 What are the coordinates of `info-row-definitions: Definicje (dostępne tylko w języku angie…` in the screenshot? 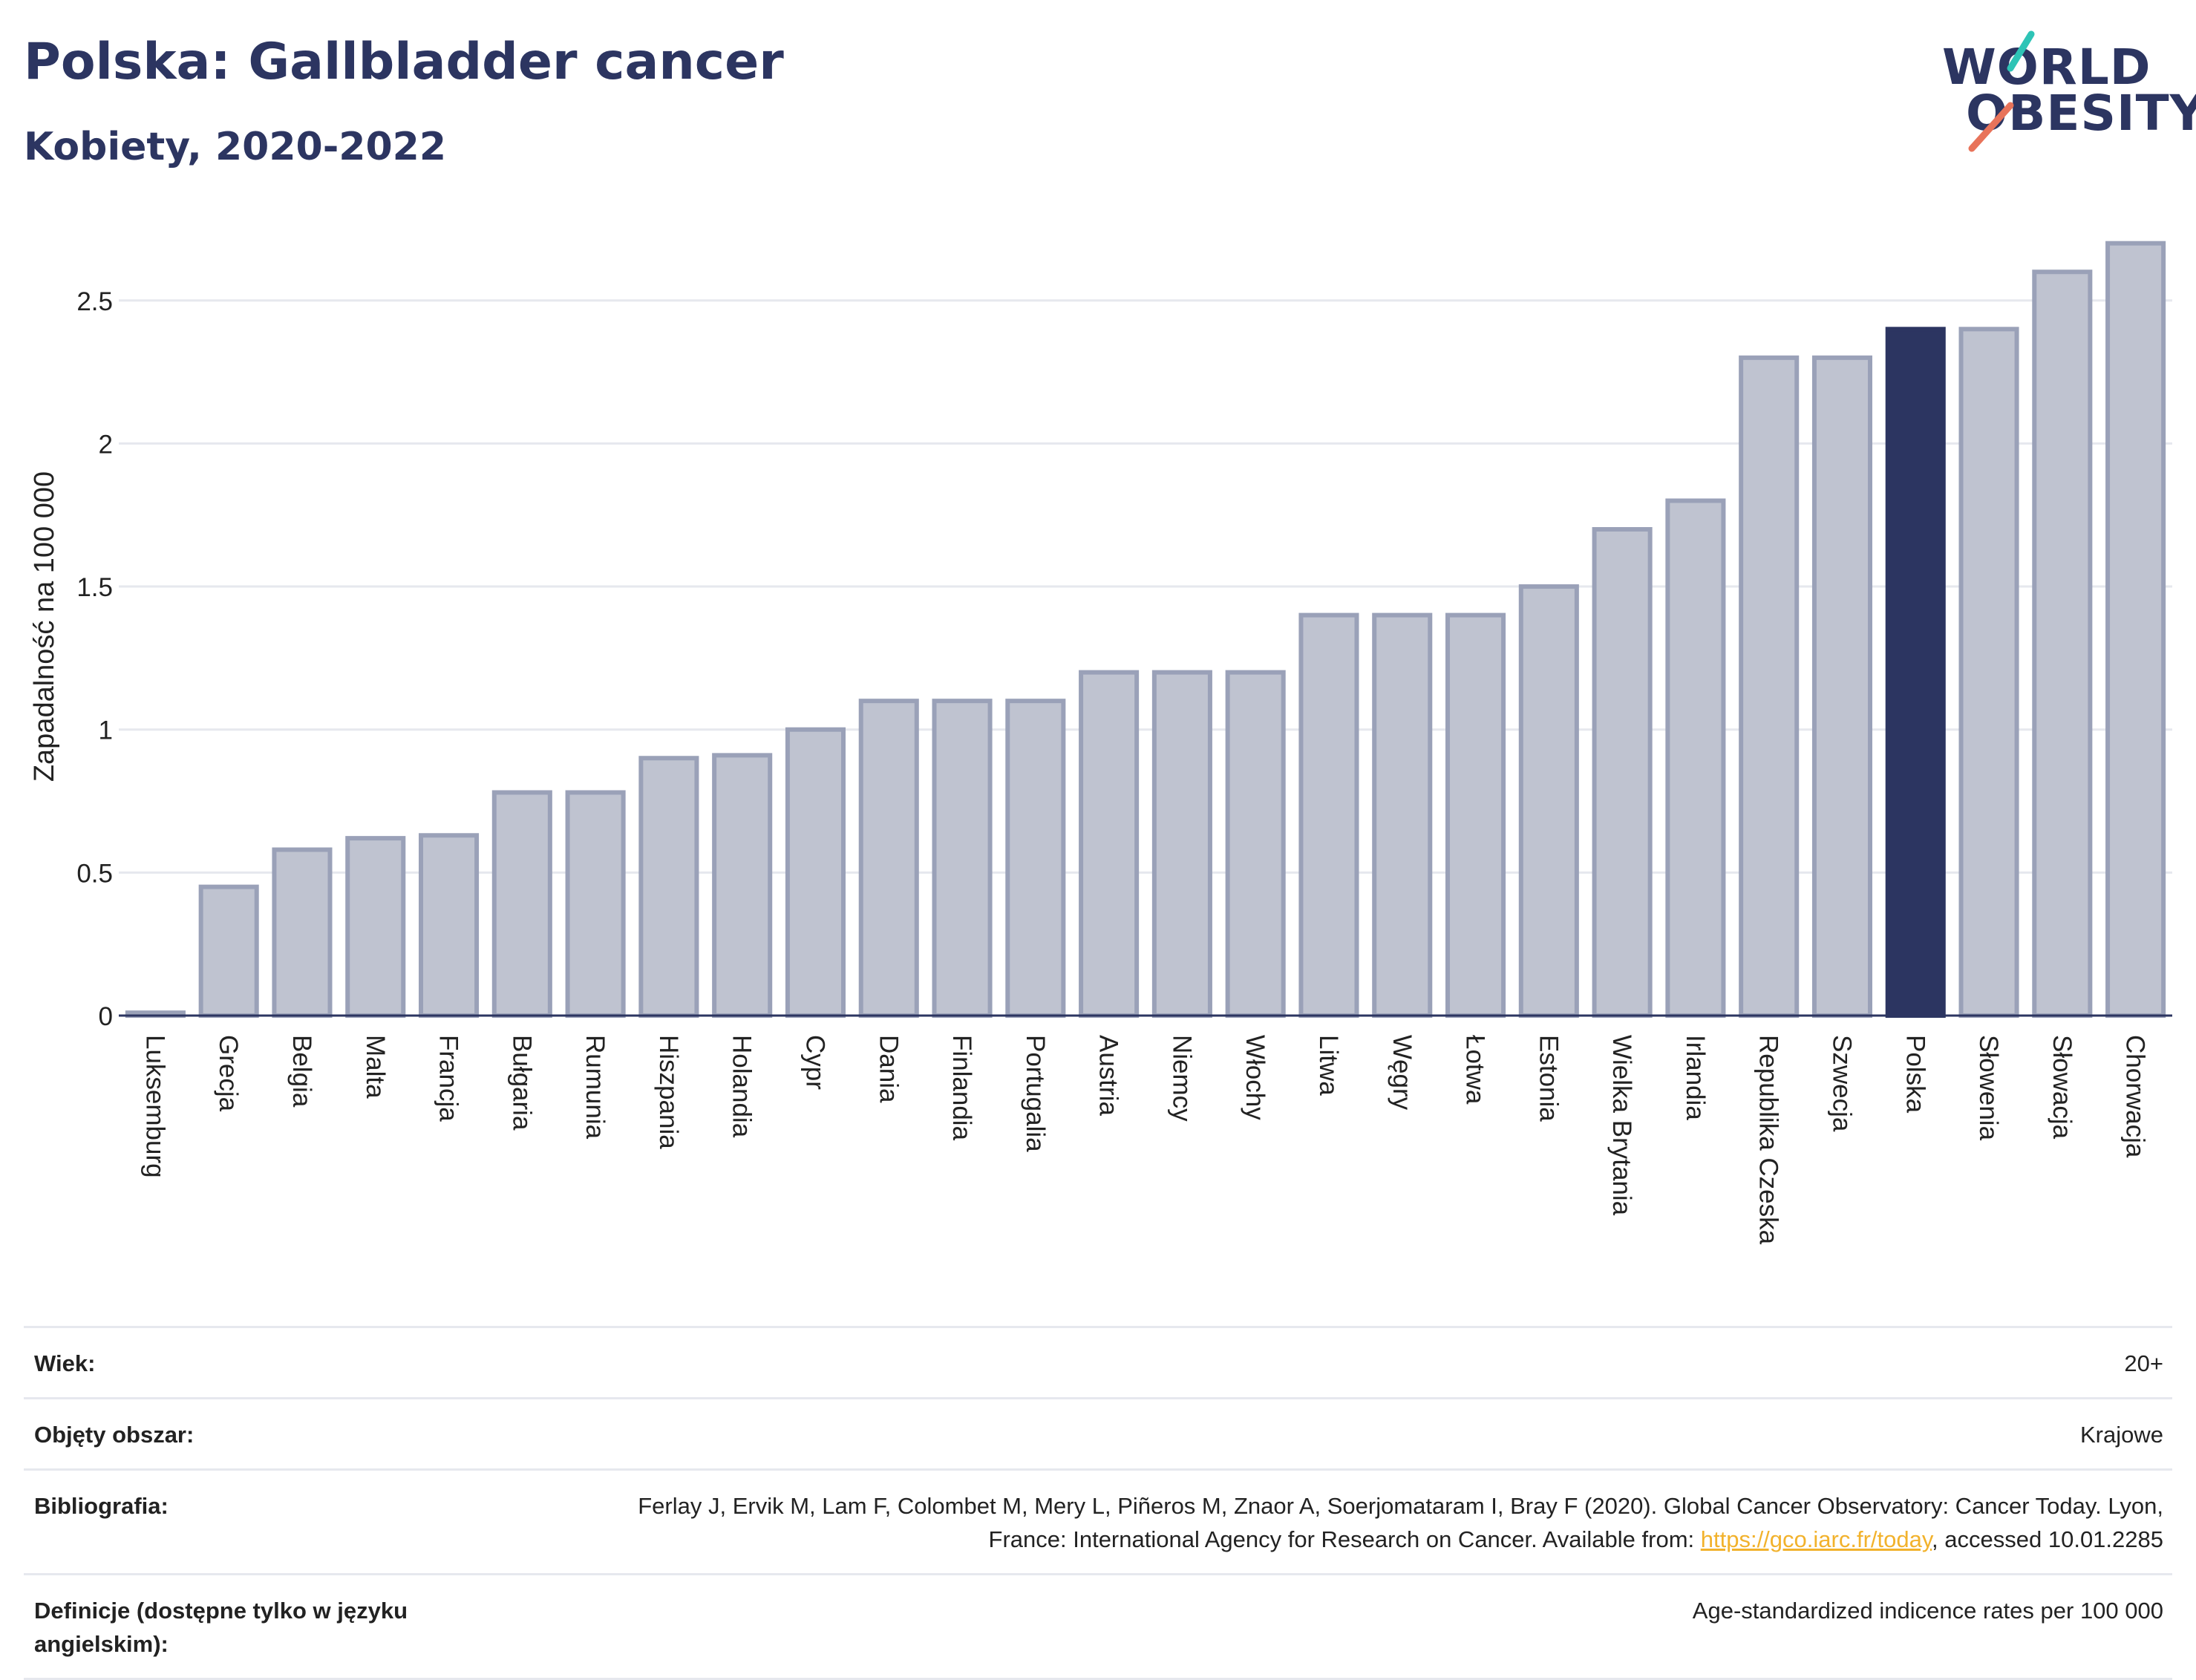 It's located at (1098, 1626).